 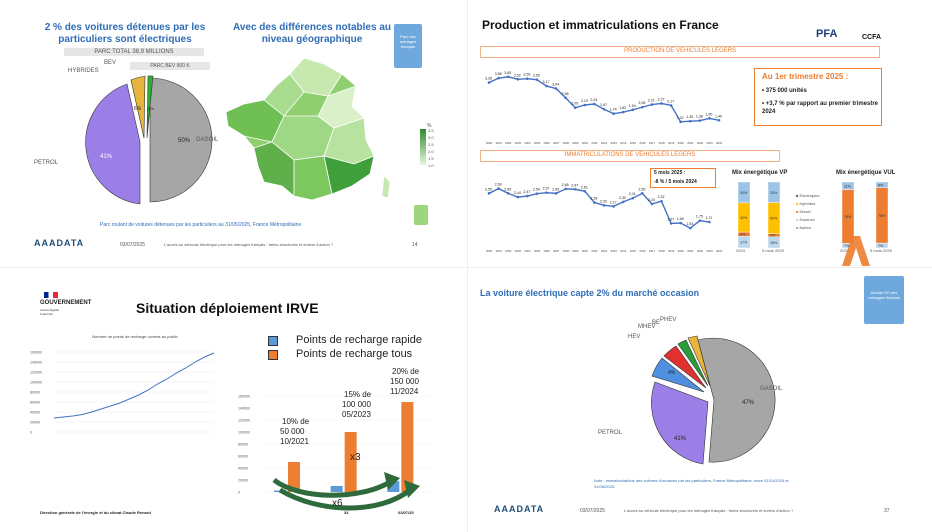 I want to click on y-tick-label: 120000, so click(x=244, y=421).